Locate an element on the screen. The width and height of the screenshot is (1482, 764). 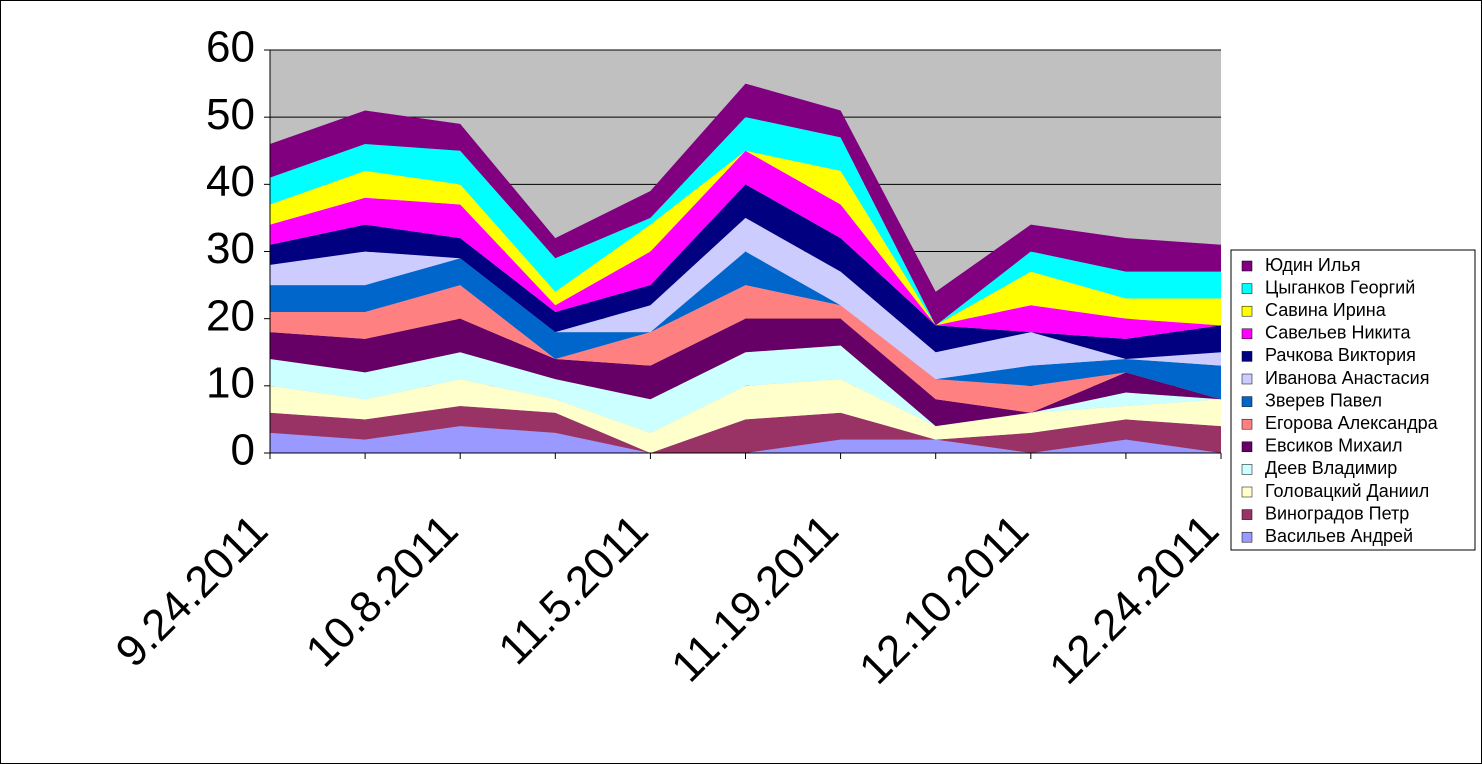
y-tick-label: 0 is located at coordinates (243, 450).